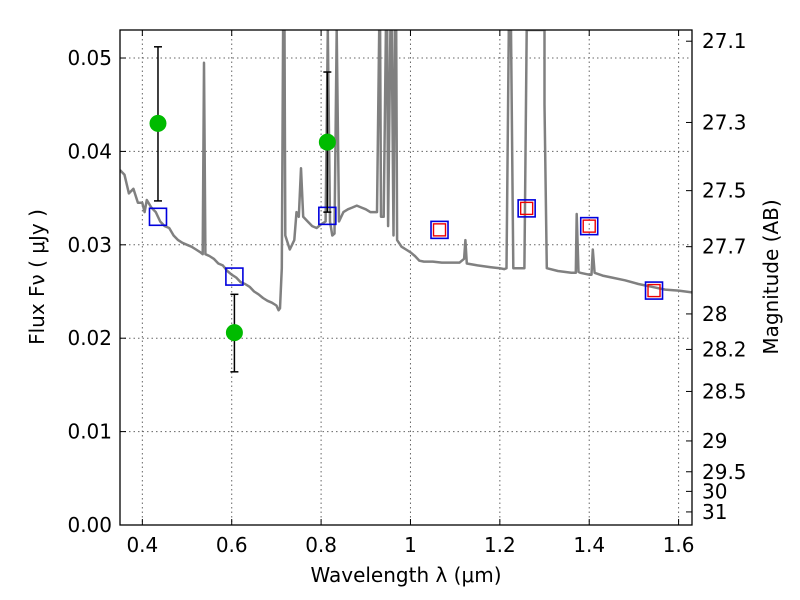 This screenshot has width=800, height=600. Describe the element at coordinates (771, 276) in the screenshot. I see `y2-axis-label: Magnitude (AB)` at that location.